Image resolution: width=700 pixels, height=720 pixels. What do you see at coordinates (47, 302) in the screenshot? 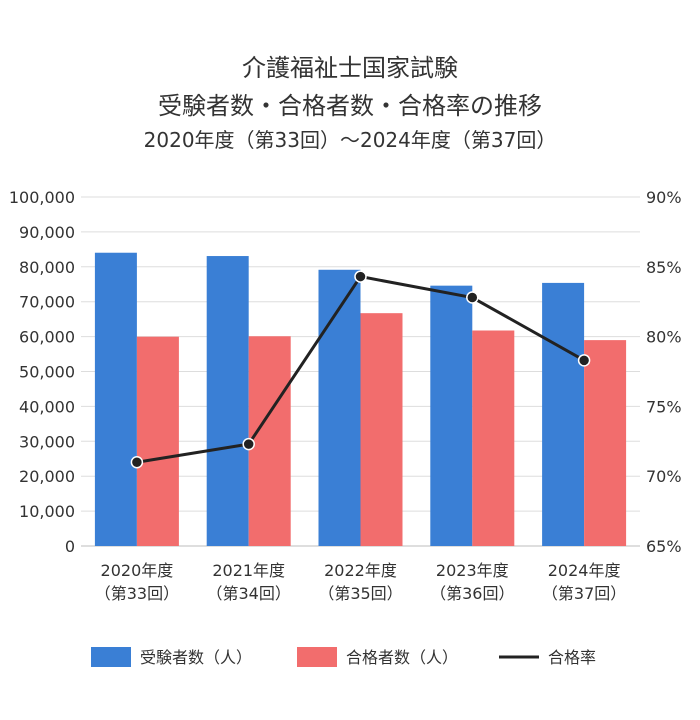
I see `y-left-tick-label: 70,000` at bounding box center [47, 302].